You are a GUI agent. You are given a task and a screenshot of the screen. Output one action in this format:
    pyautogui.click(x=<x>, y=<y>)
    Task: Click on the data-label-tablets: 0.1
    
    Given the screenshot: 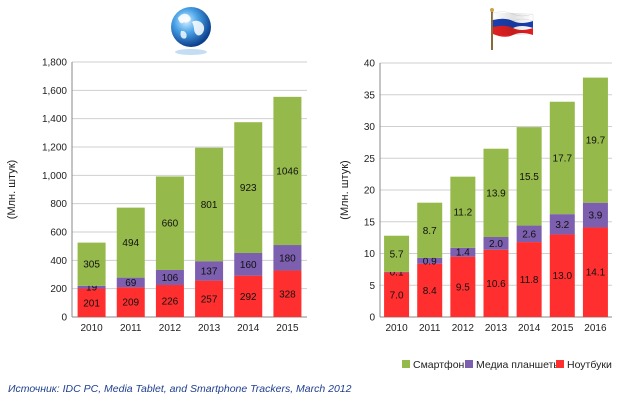 What is the action you would take?
    pyautogui.click(x=397, y=273)
    